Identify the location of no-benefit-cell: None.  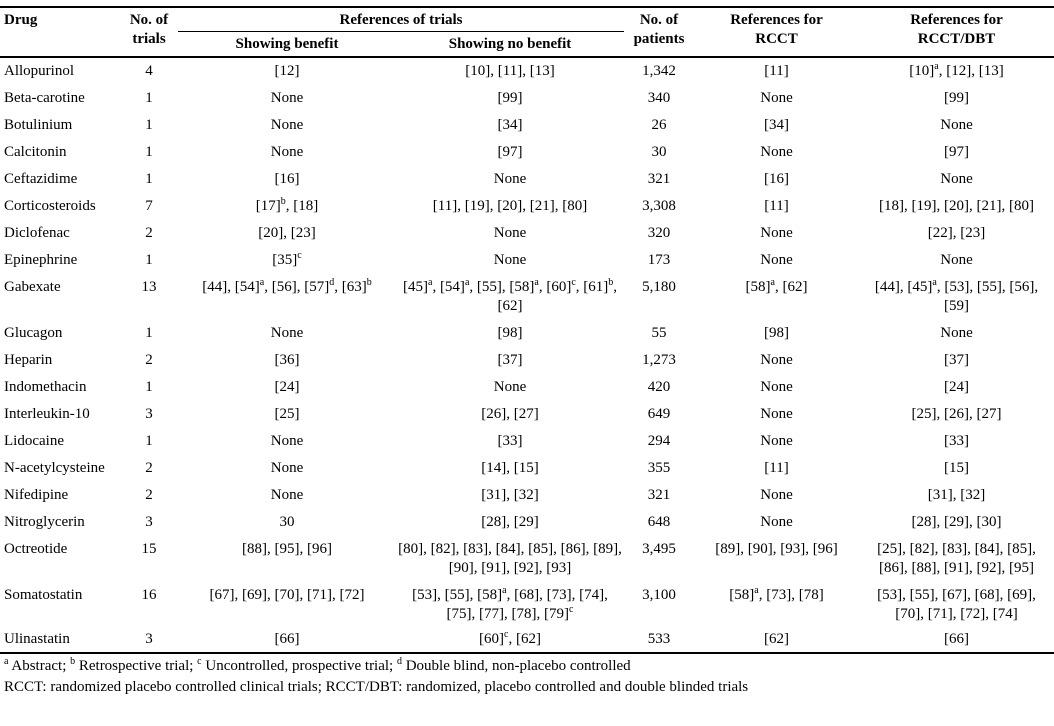
(510, 179).